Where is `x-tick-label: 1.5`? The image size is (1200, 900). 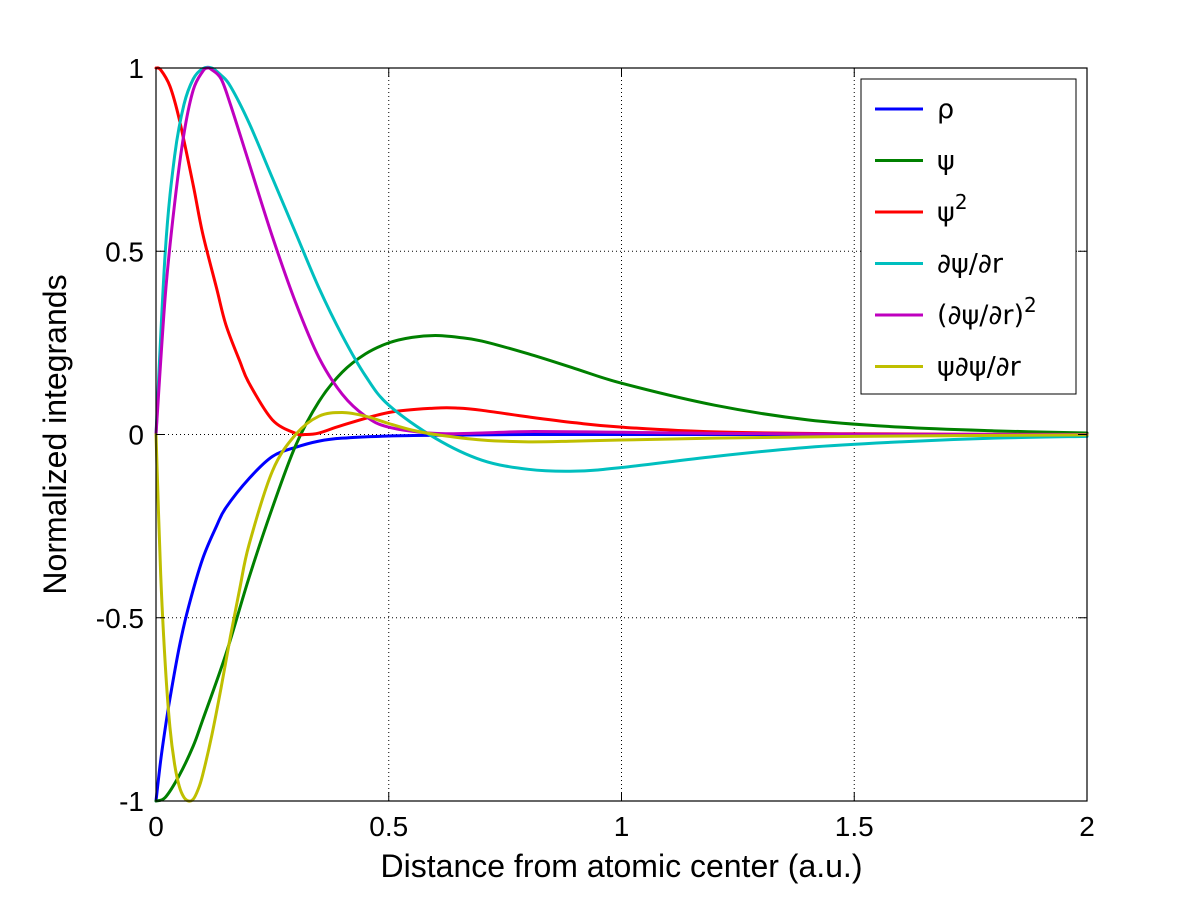
x-tick-label: 1.5 is located at coordinates (854, 826).